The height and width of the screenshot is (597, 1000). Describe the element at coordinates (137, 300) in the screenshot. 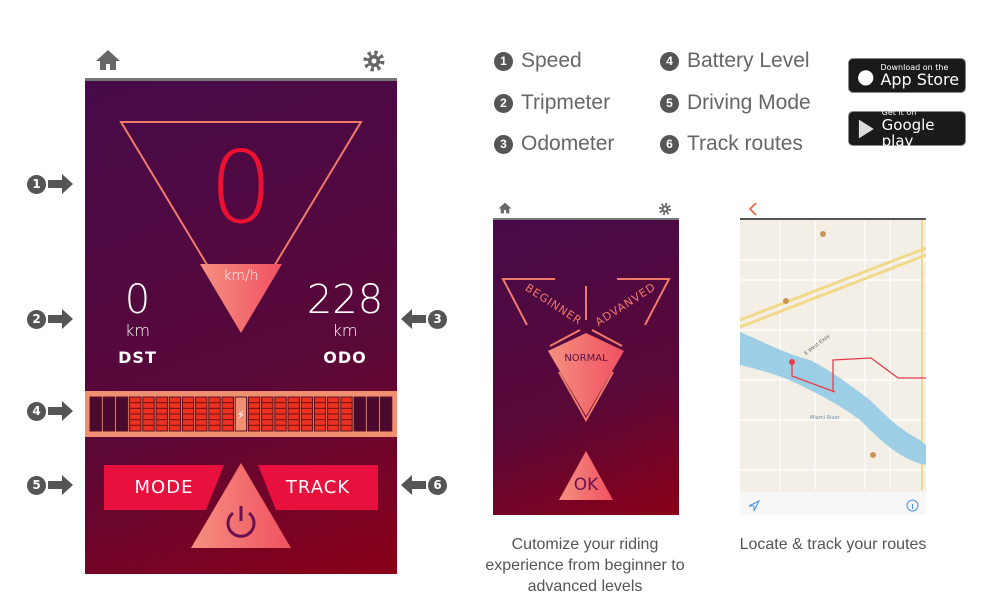

I see `trip-value: 0` at that location.